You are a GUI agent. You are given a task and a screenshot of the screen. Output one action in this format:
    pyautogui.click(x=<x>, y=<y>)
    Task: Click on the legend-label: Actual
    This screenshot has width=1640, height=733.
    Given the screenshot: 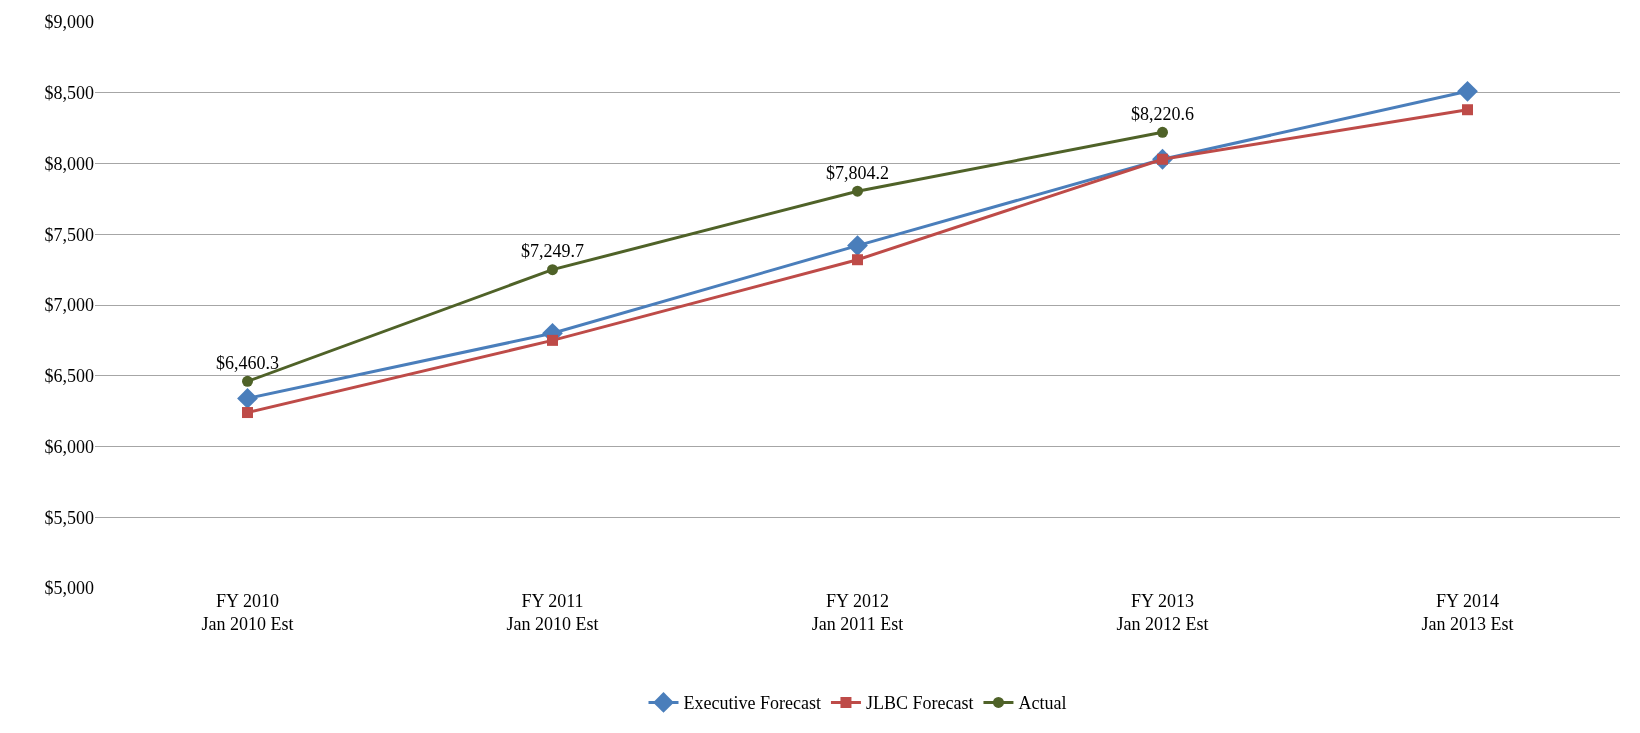 What is the action you would take?
    pyautogui.click(x=1042, y=703)
    